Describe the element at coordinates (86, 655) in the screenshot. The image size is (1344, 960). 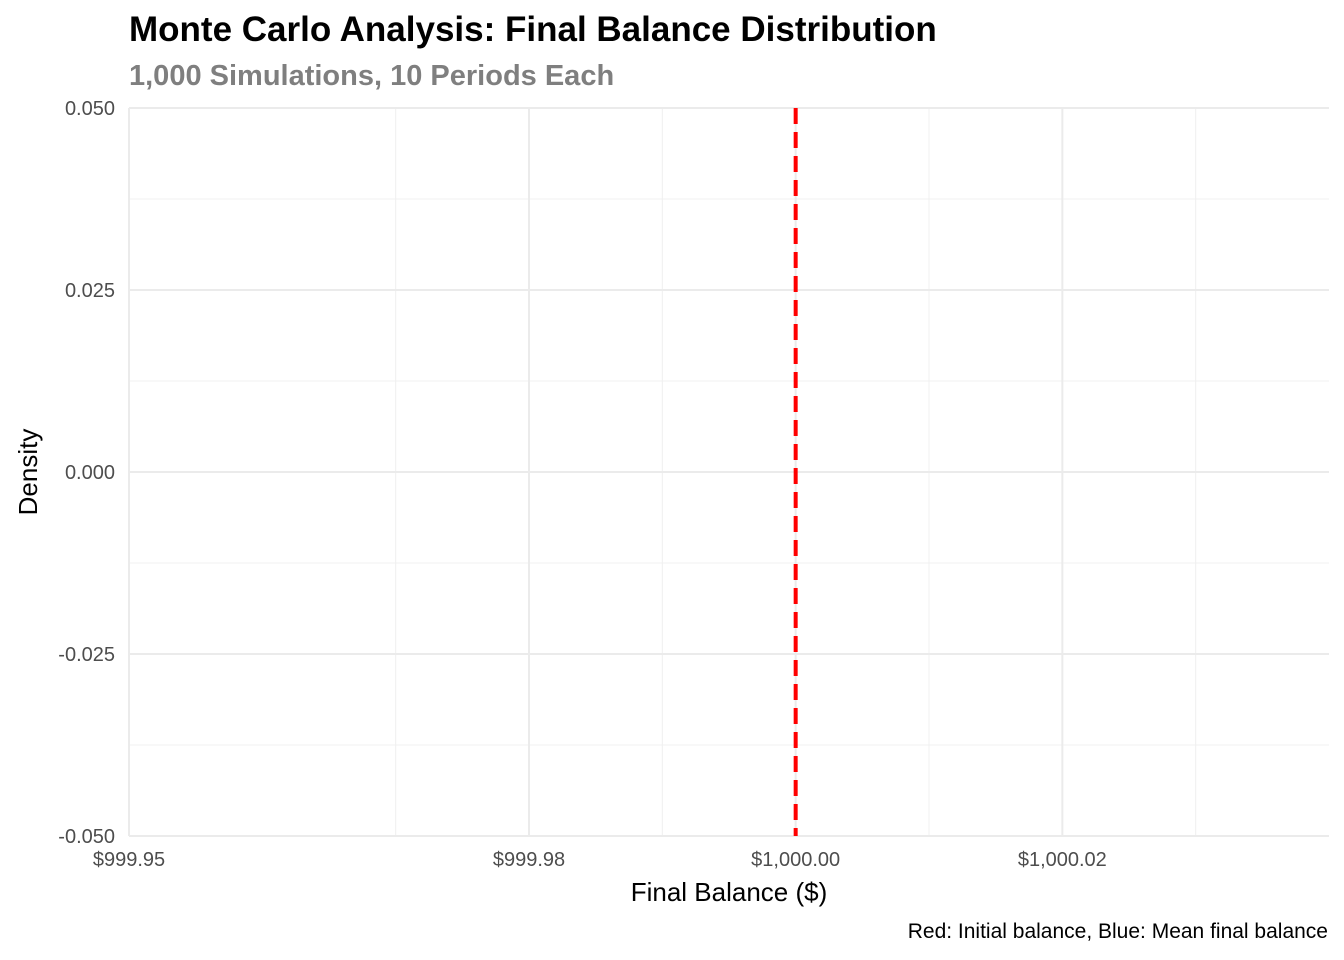
I see `y-tick-label: -0.025` at that location.